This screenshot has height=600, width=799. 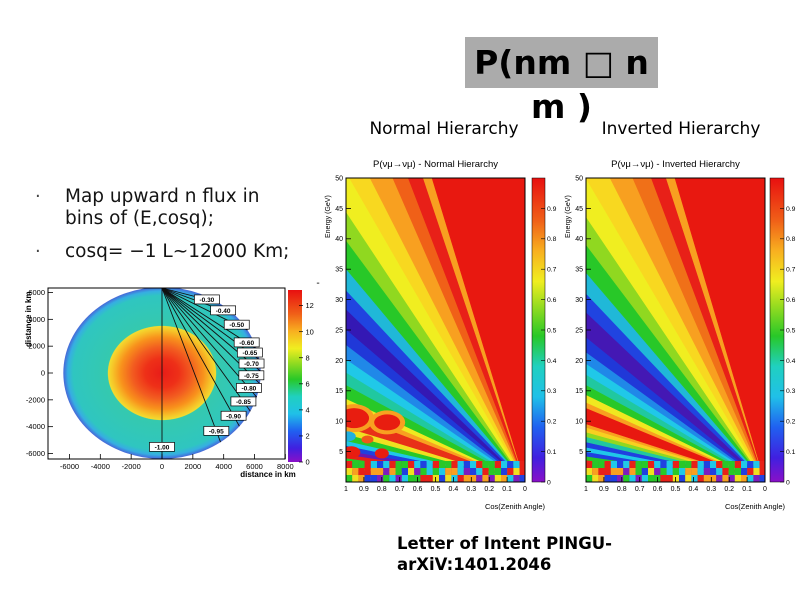 What do you see at coordinates (69, 466) in the screenshot?
I see `svg-text: -6000` at bounding box center [69, 466].